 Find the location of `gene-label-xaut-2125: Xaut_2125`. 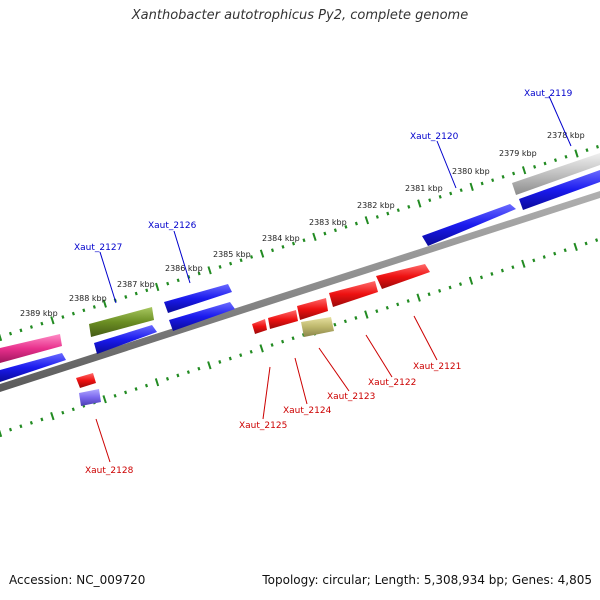

gene-label-xaut-2125: Xaut_2125 is located at coordinates (263, 426).